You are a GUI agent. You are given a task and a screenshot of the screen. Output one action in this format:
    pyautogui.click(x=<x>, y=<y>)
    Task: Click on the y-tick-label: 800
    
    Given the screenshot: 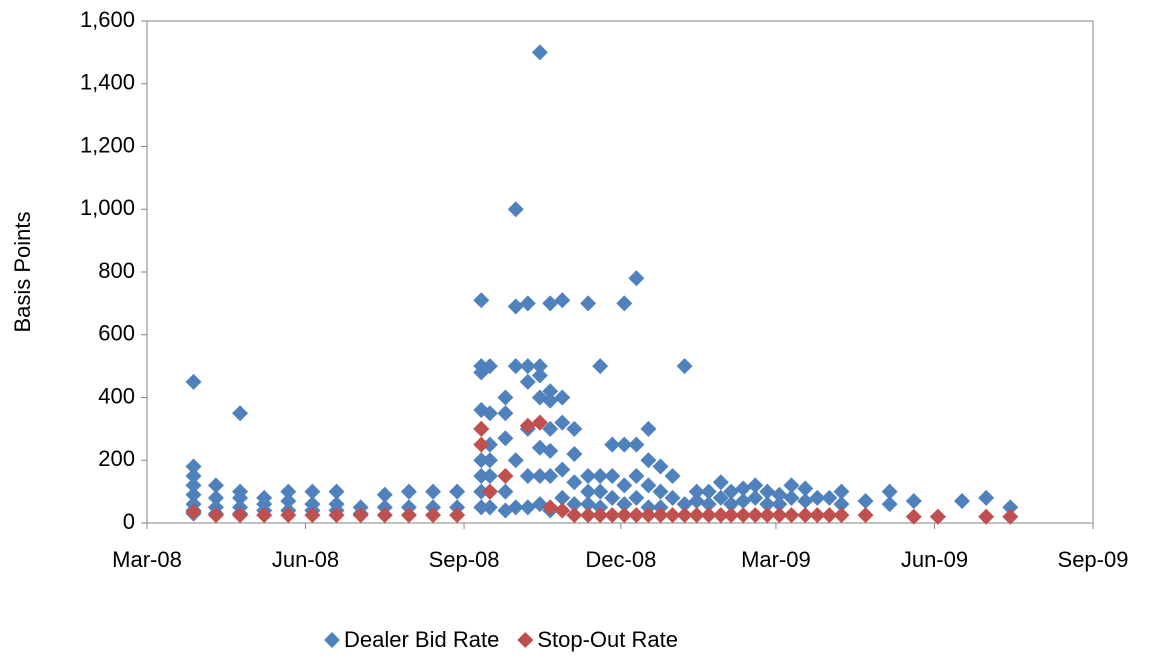 What is the action you would take?
    pyautogui.click(x=116, y=270)
    